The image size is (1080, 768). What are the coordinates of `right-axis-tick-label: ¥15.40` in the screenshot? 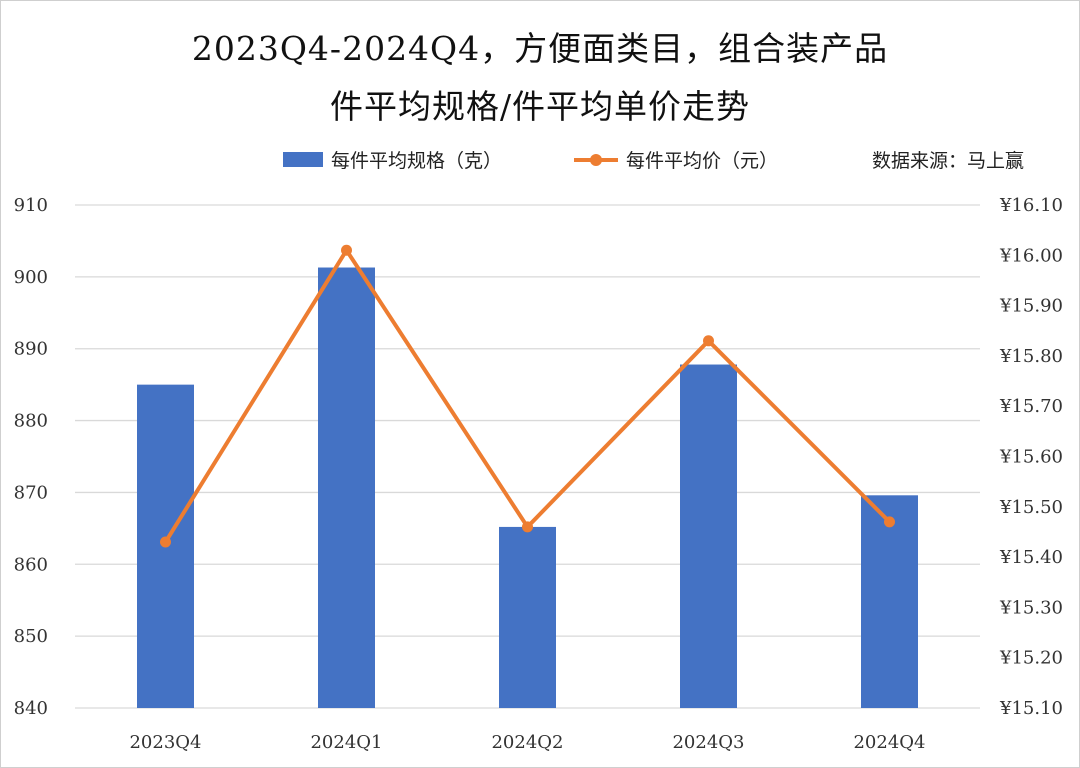 It's located at (1031, 557).